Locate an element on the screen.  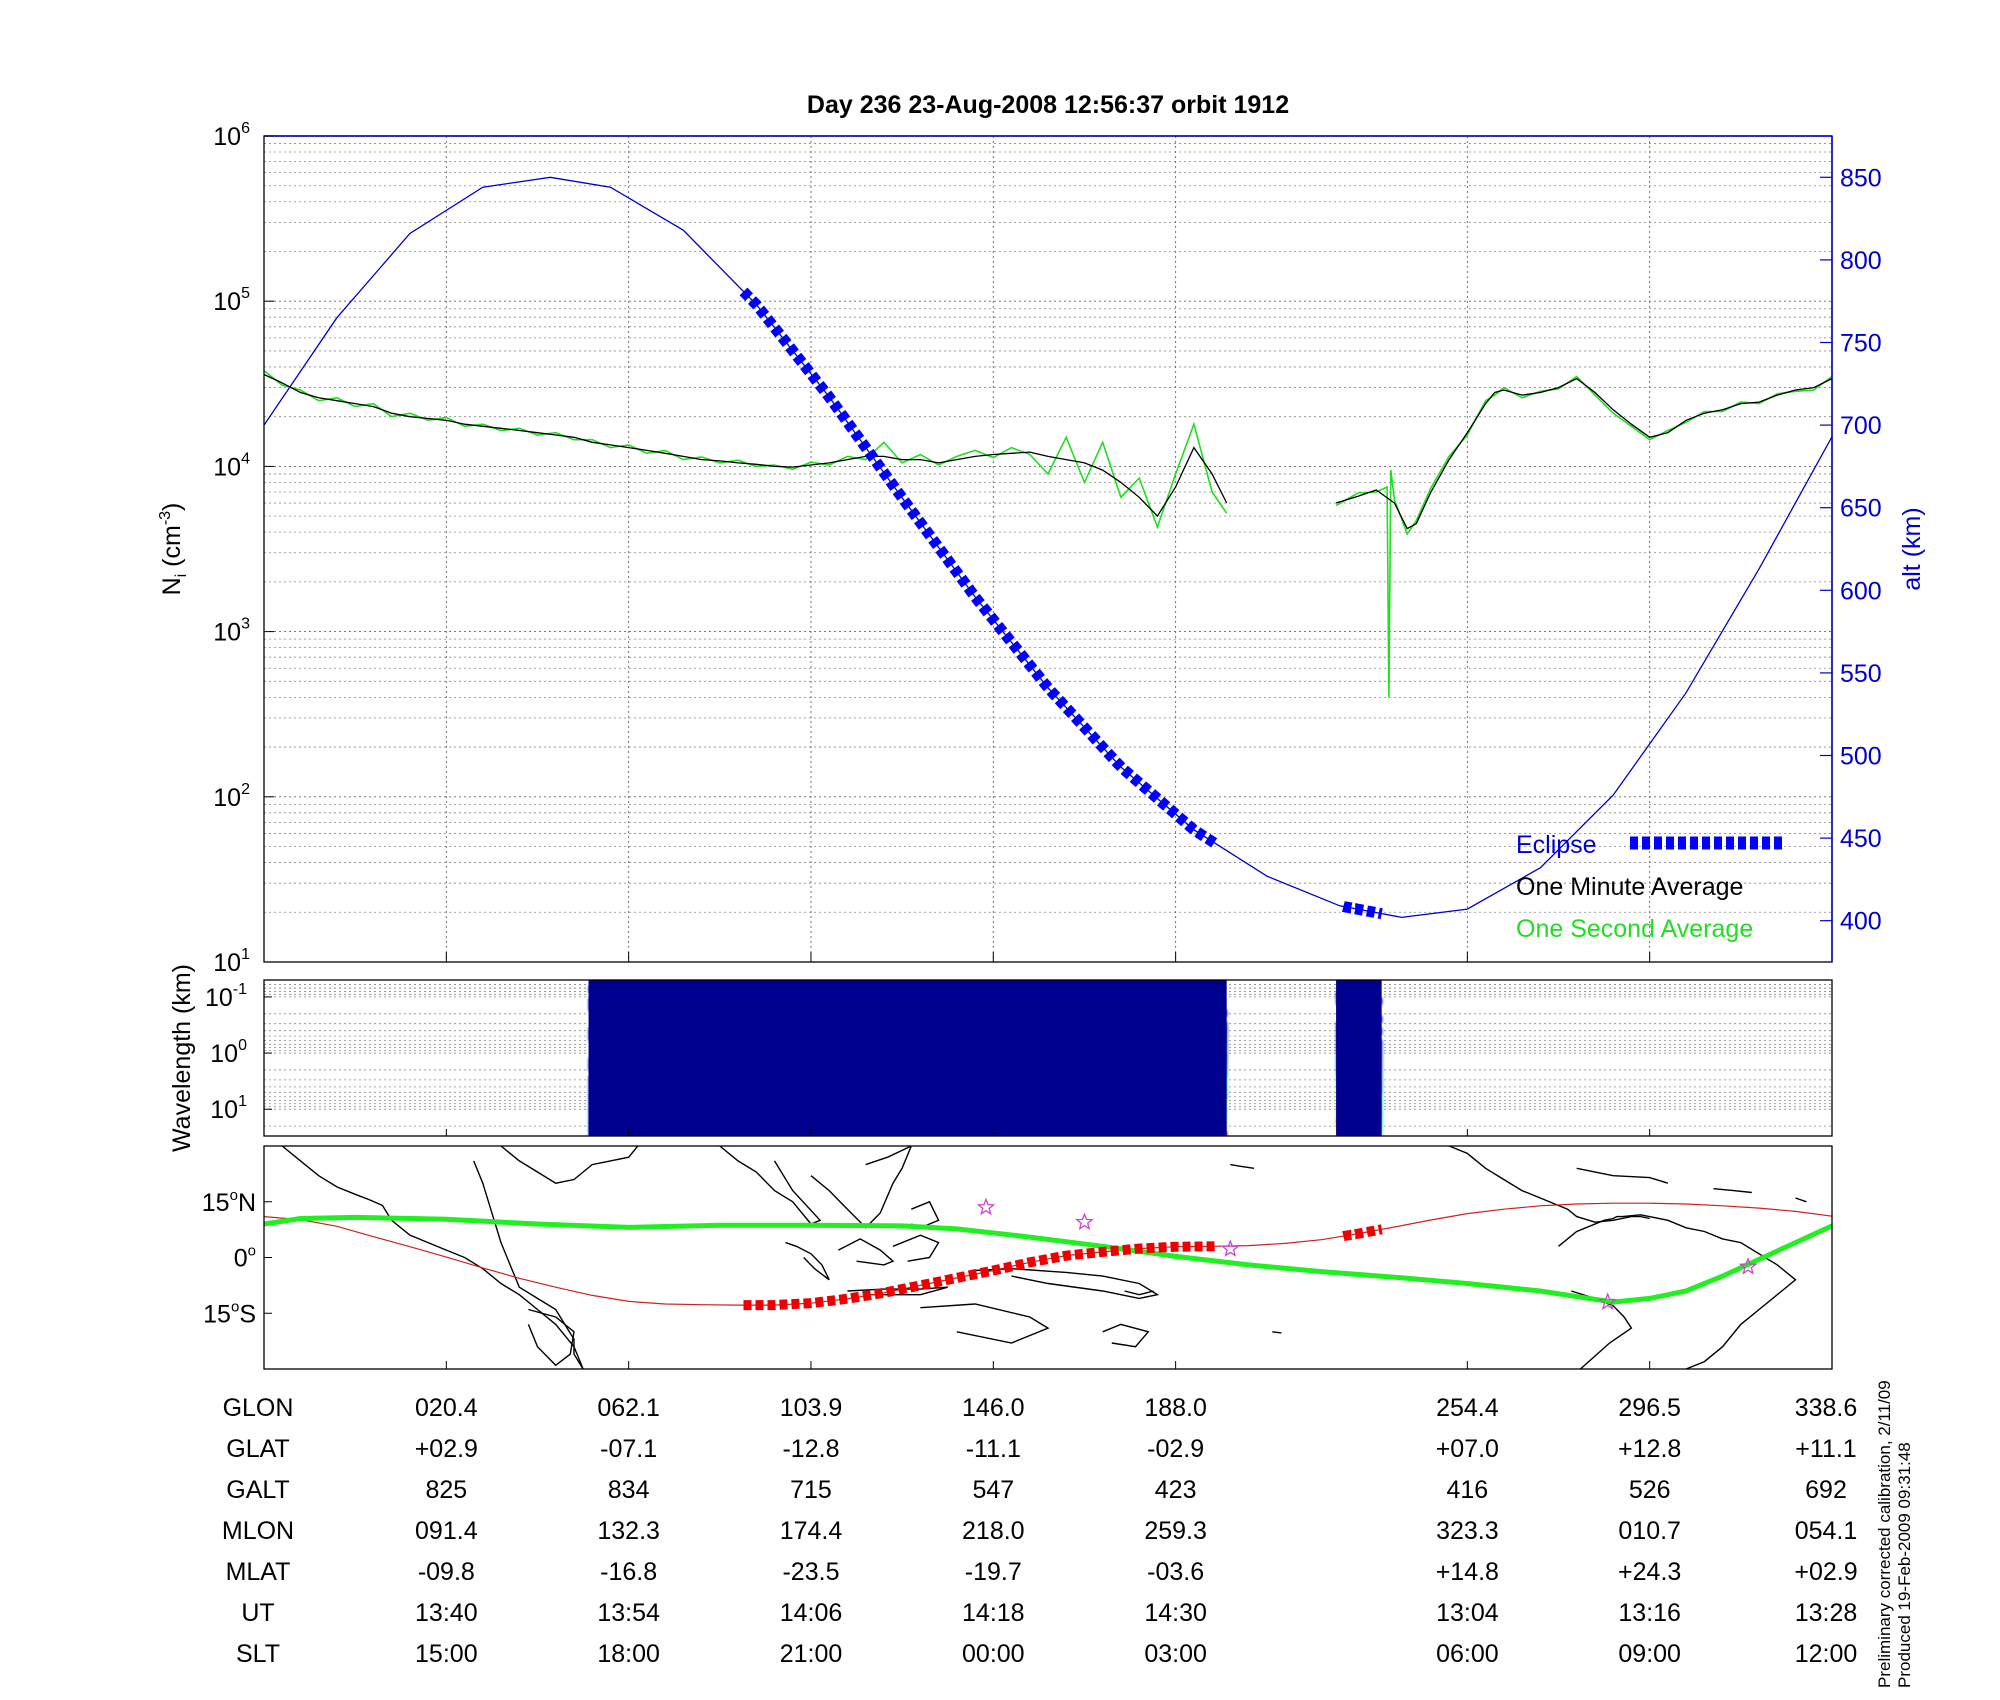
ephemeris-cell: -03.6 is located at coordinates (1175, 1572).